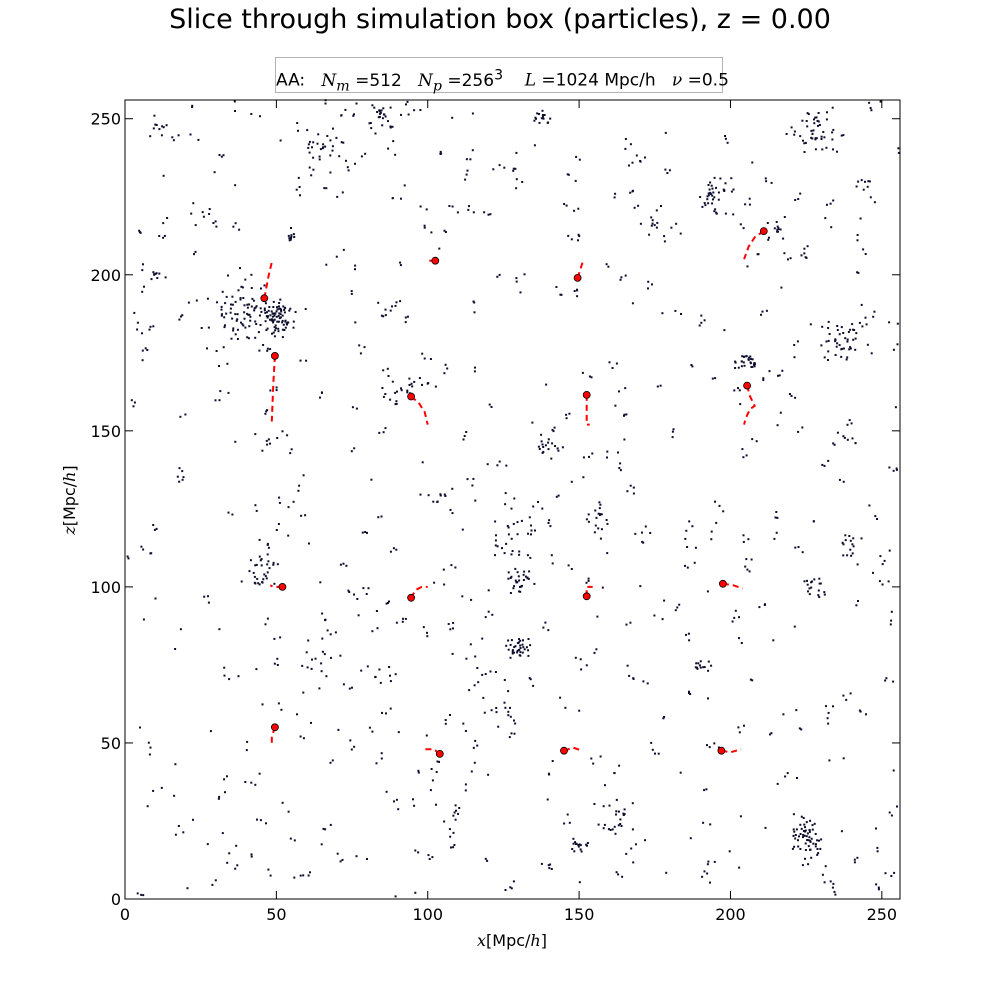 The image size is (1000, 1000). Describe the element at coordinates (291, 80) in the screenshot. I see `legend-prefix: AA:` at that location.